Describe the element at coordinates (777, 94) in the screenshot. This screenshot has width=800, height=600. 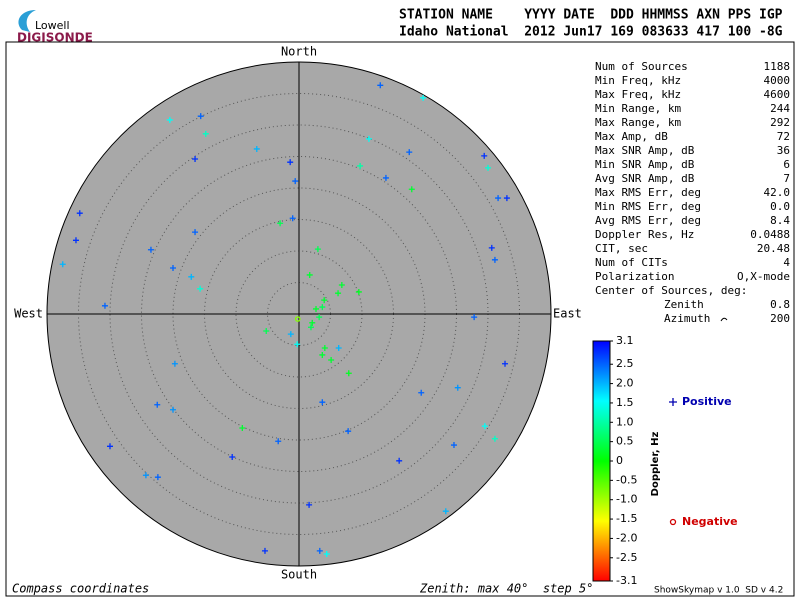
I see `stat-value: 4600` at that location.